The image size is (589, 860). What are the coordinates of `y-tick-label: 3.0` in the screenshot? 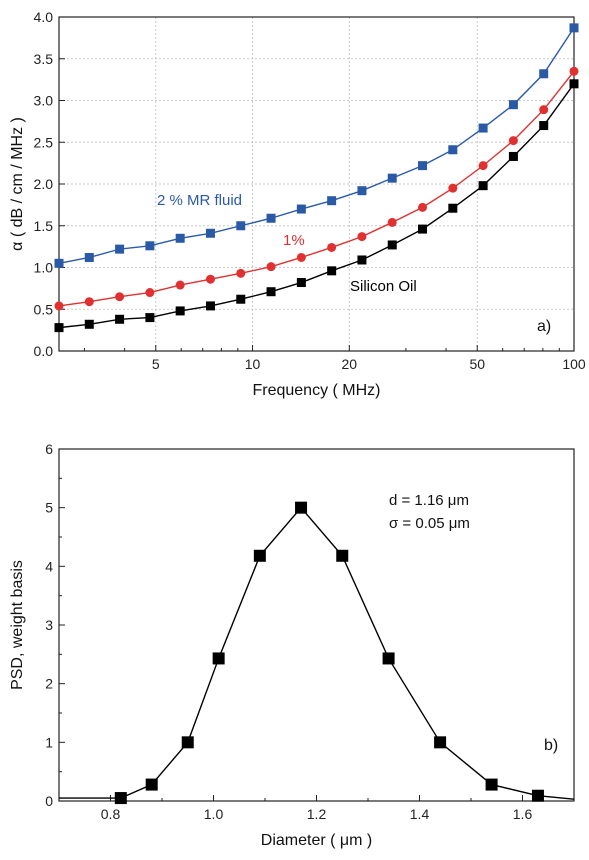 It's located at (44, 101).